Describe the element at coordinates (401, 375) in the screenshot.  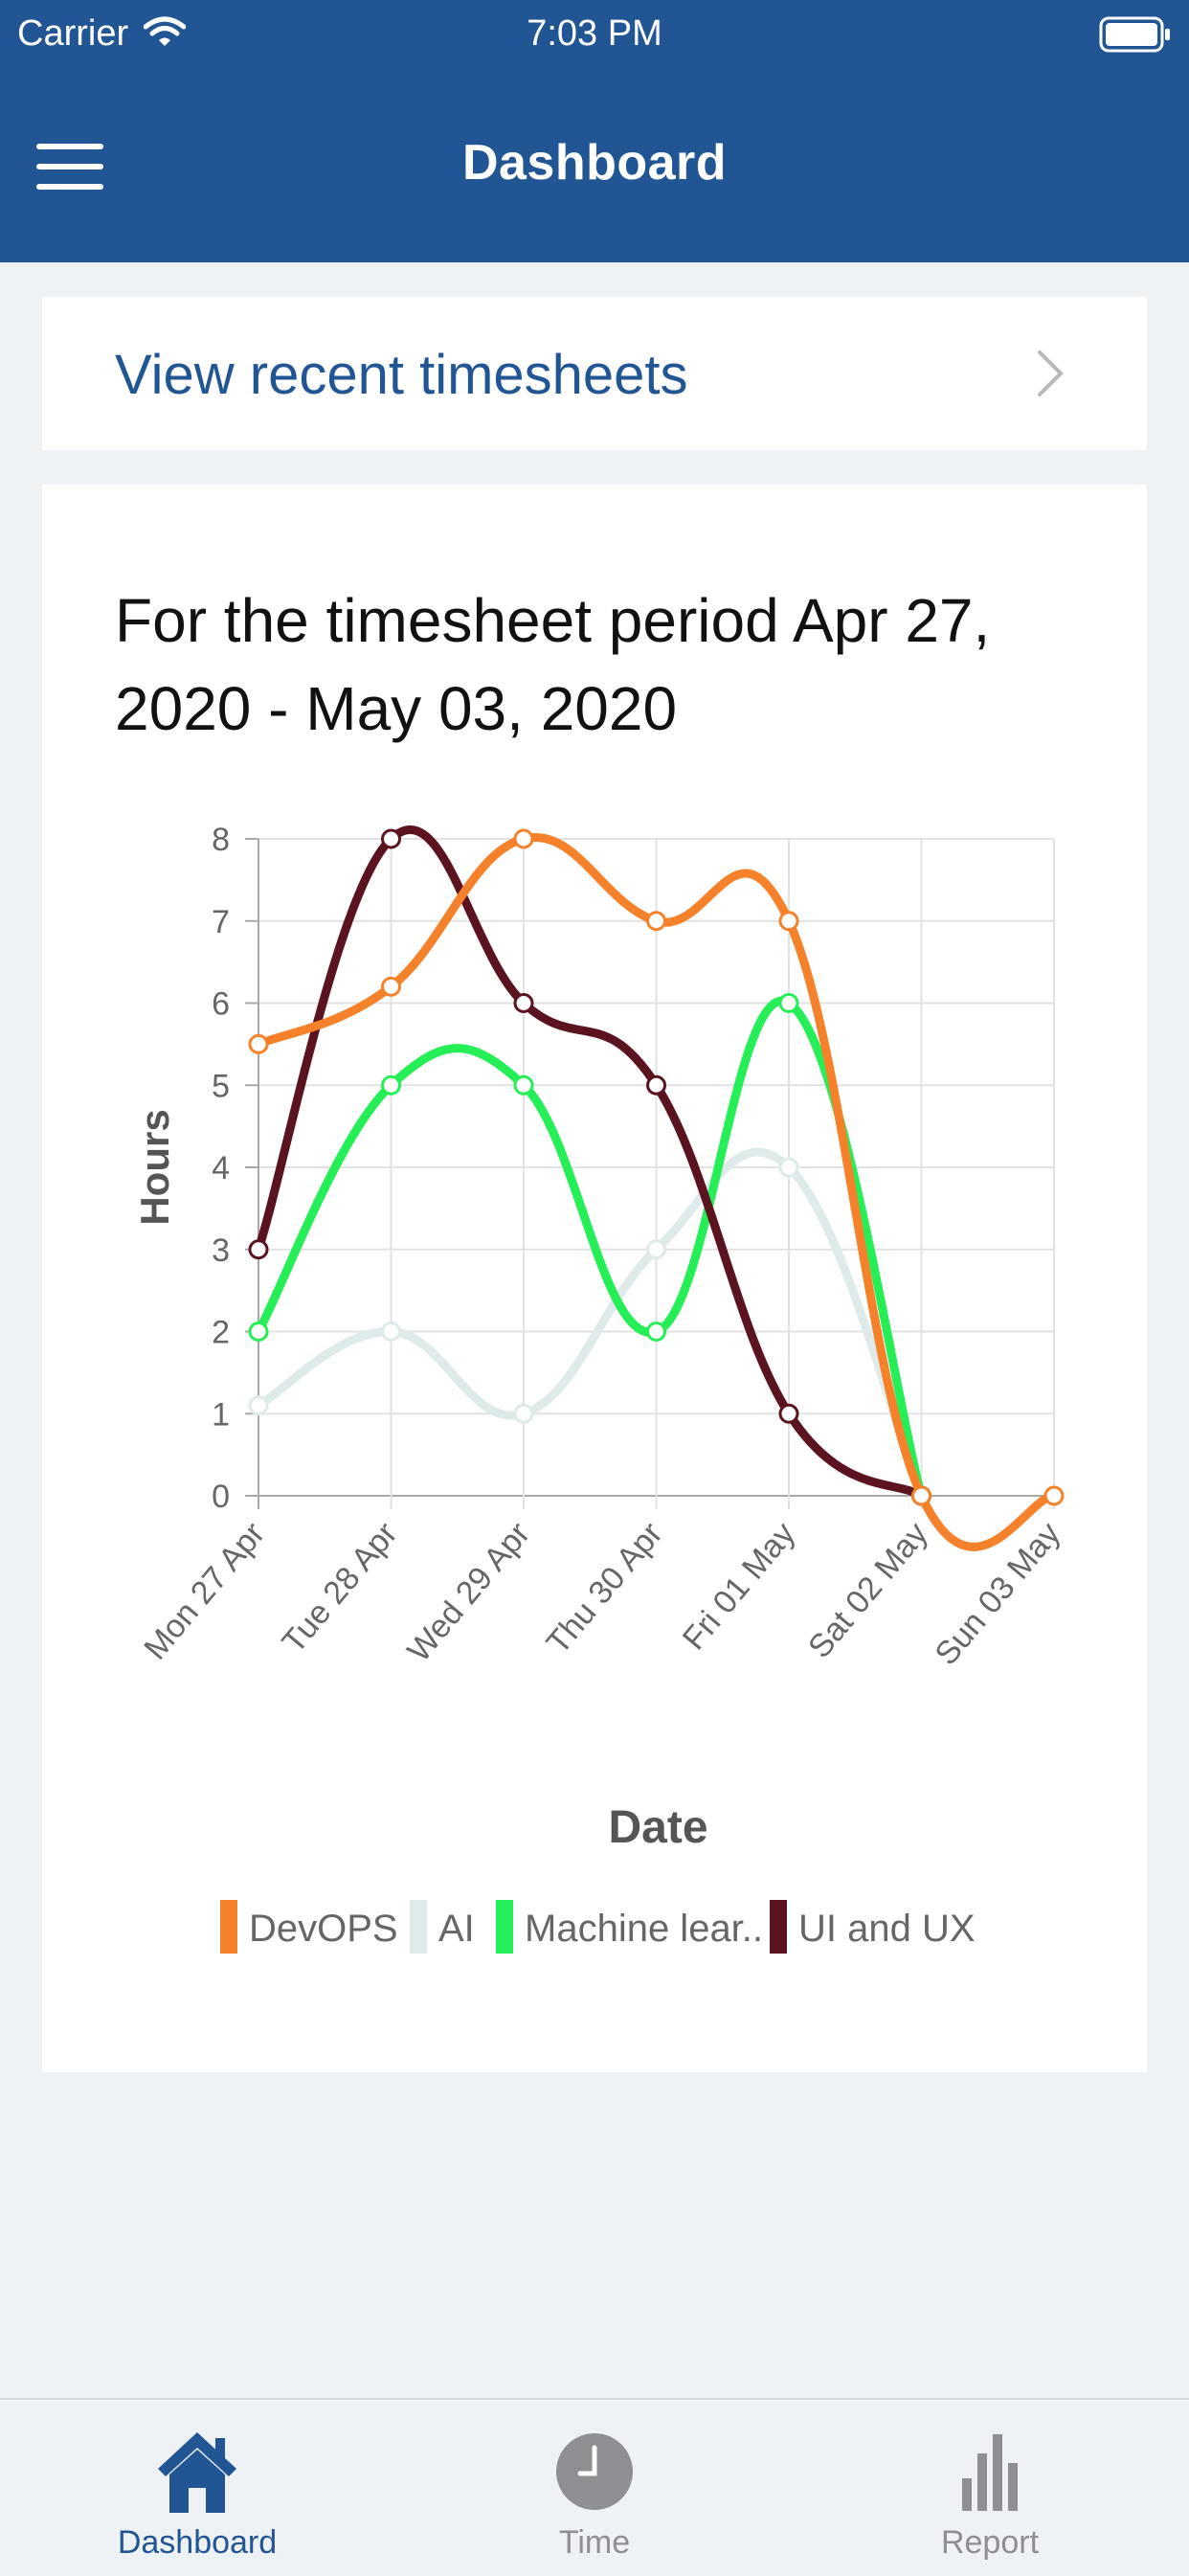
I see `view-recent-timesheets-label: View recent timesheets` at that location.